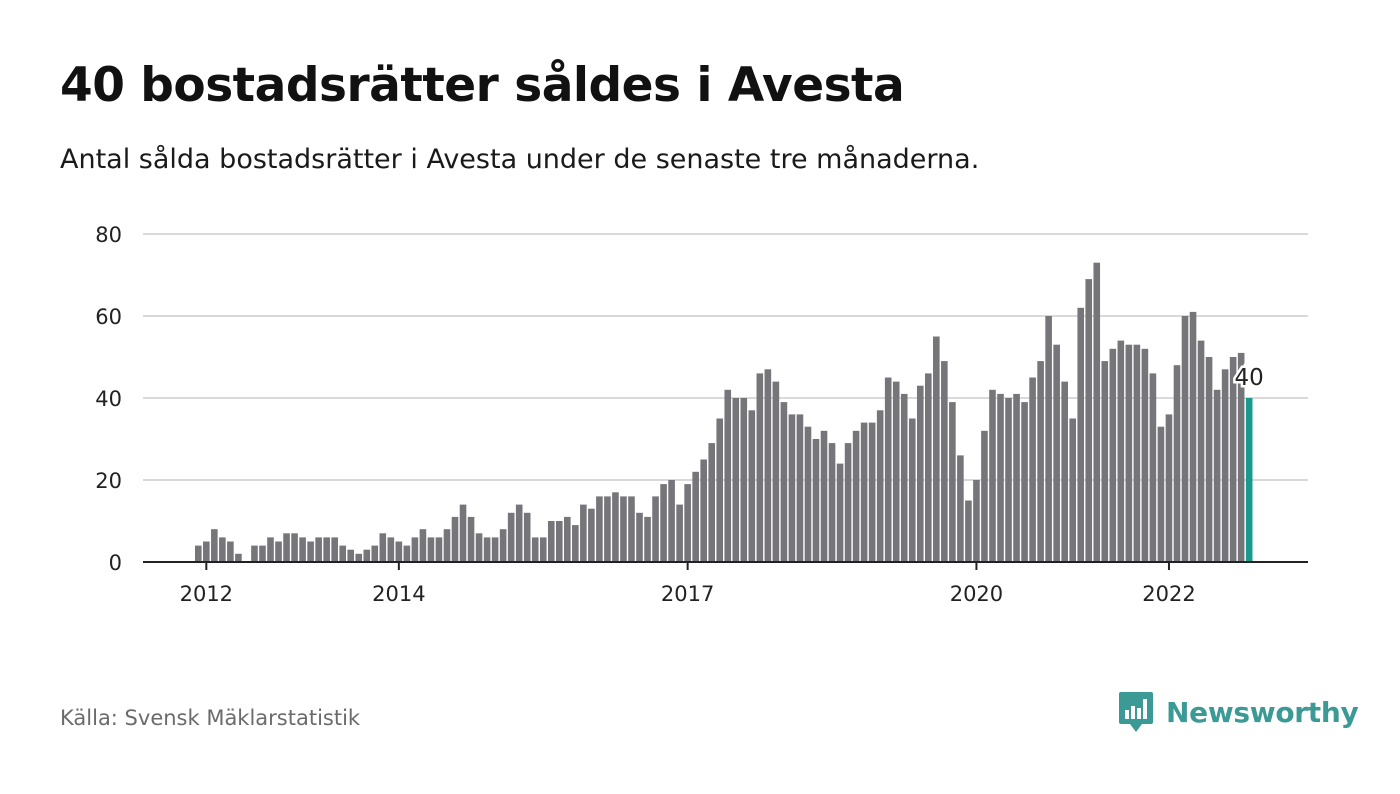  What do you see at coordinates (108, 481) in the screenshot?
I see `y-tick-label: 20` at bounding box center [108, 481].